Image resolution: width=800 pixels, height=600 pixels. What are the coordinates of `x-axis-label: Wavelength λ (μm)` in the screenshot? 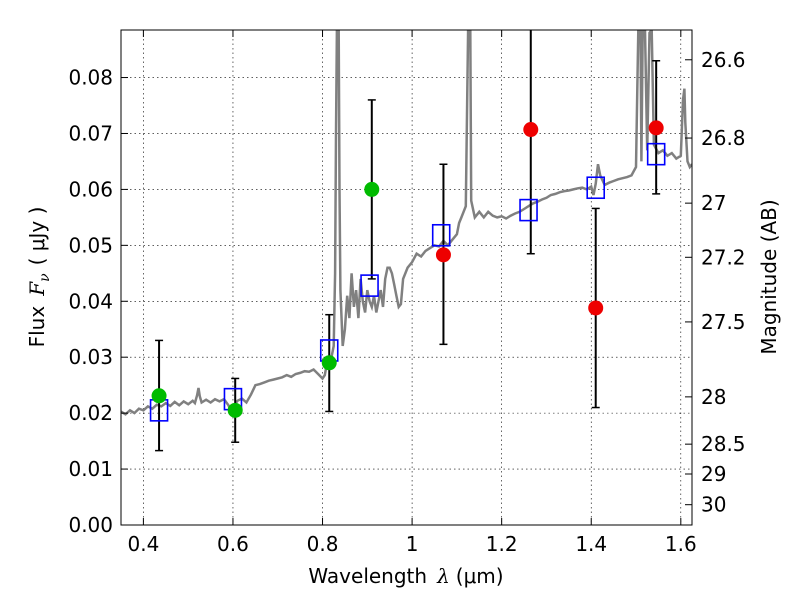 It's located at (405, 576).